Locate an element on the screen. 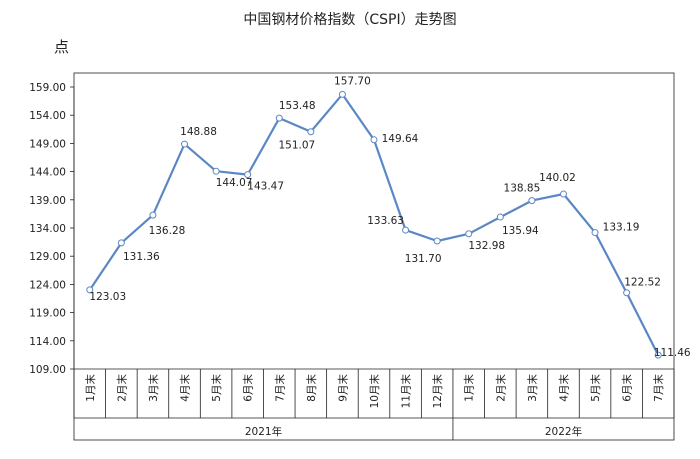 This screenshot has width=700, height=459. data-label: 131.70 is located at coordinates (423, 259).